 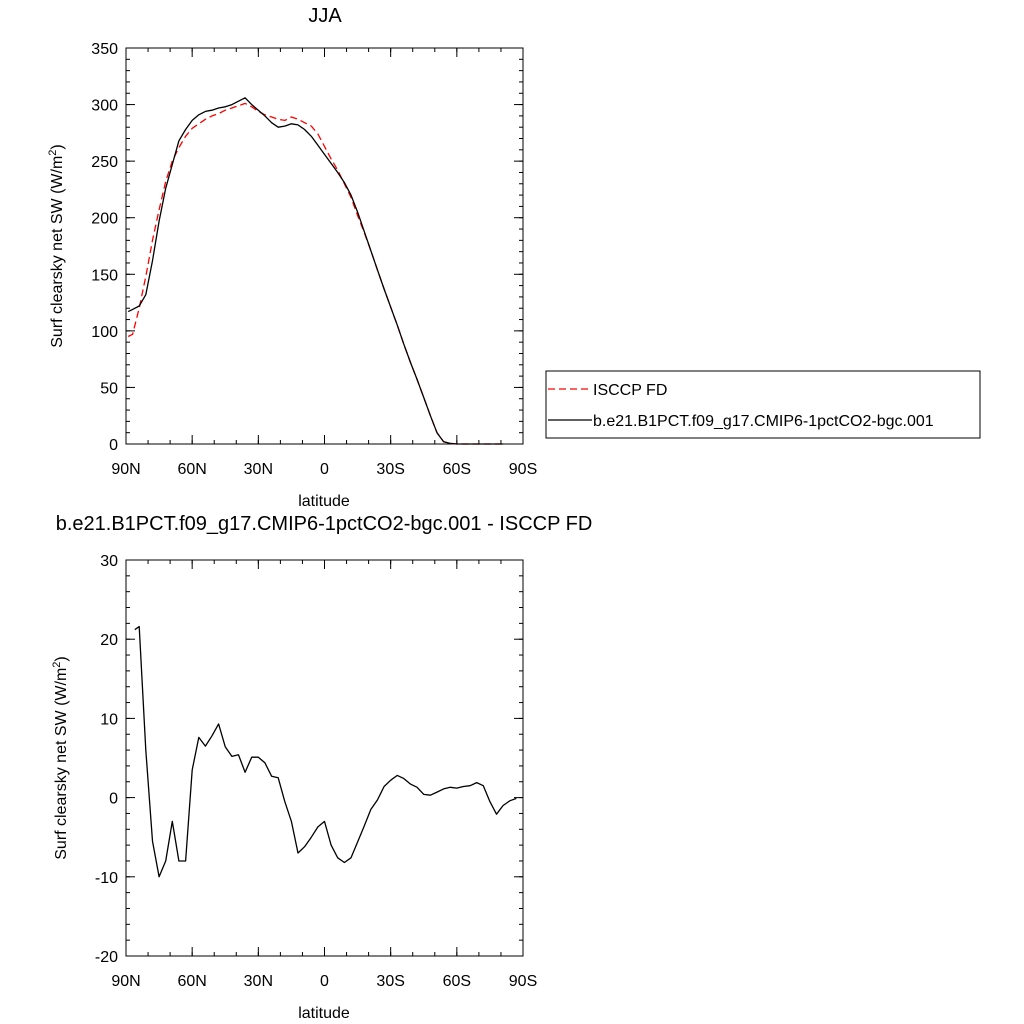 What do you see at coordinates (258, 981) in the screenshot?
I see `bottom-x-tick-label: 30N` at bounding box center [258, 981].